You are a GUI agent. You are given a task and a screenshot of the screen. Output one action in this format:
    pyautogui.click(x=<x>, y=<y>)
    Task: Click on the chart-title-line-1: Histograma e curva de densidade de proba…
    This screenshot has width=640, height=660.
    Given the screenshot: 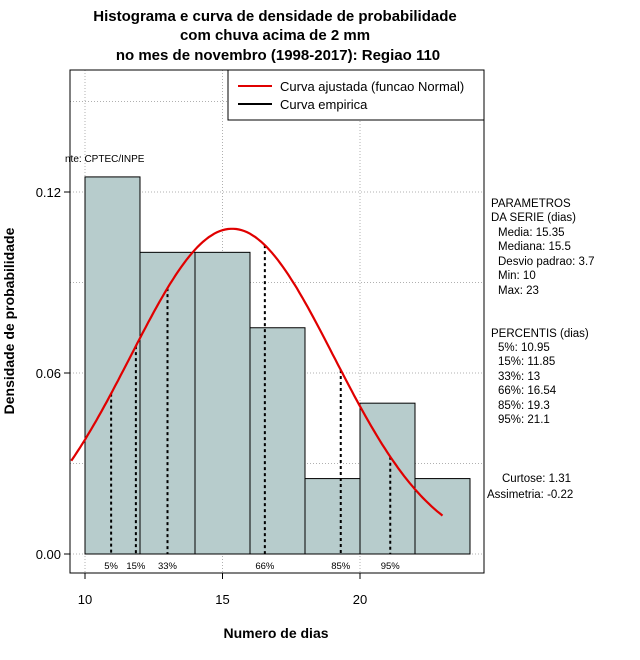 What is the action you would take?
    pyautogui.click(x=274, y=16)
    